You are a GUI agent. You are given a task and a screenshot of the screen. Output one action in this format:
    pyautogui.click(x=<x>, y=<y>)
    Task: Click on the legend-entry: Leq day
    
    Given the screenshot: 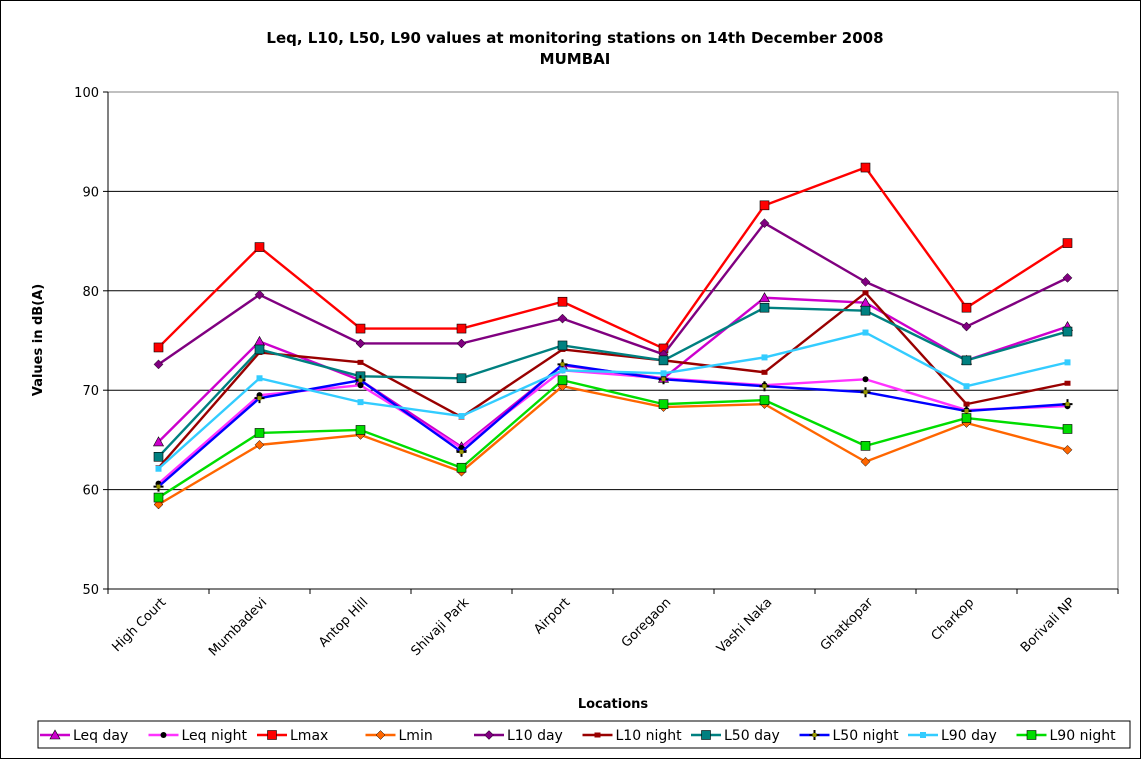 What is the action you would take?
    pyautogui.click(x=84, y=736)
    